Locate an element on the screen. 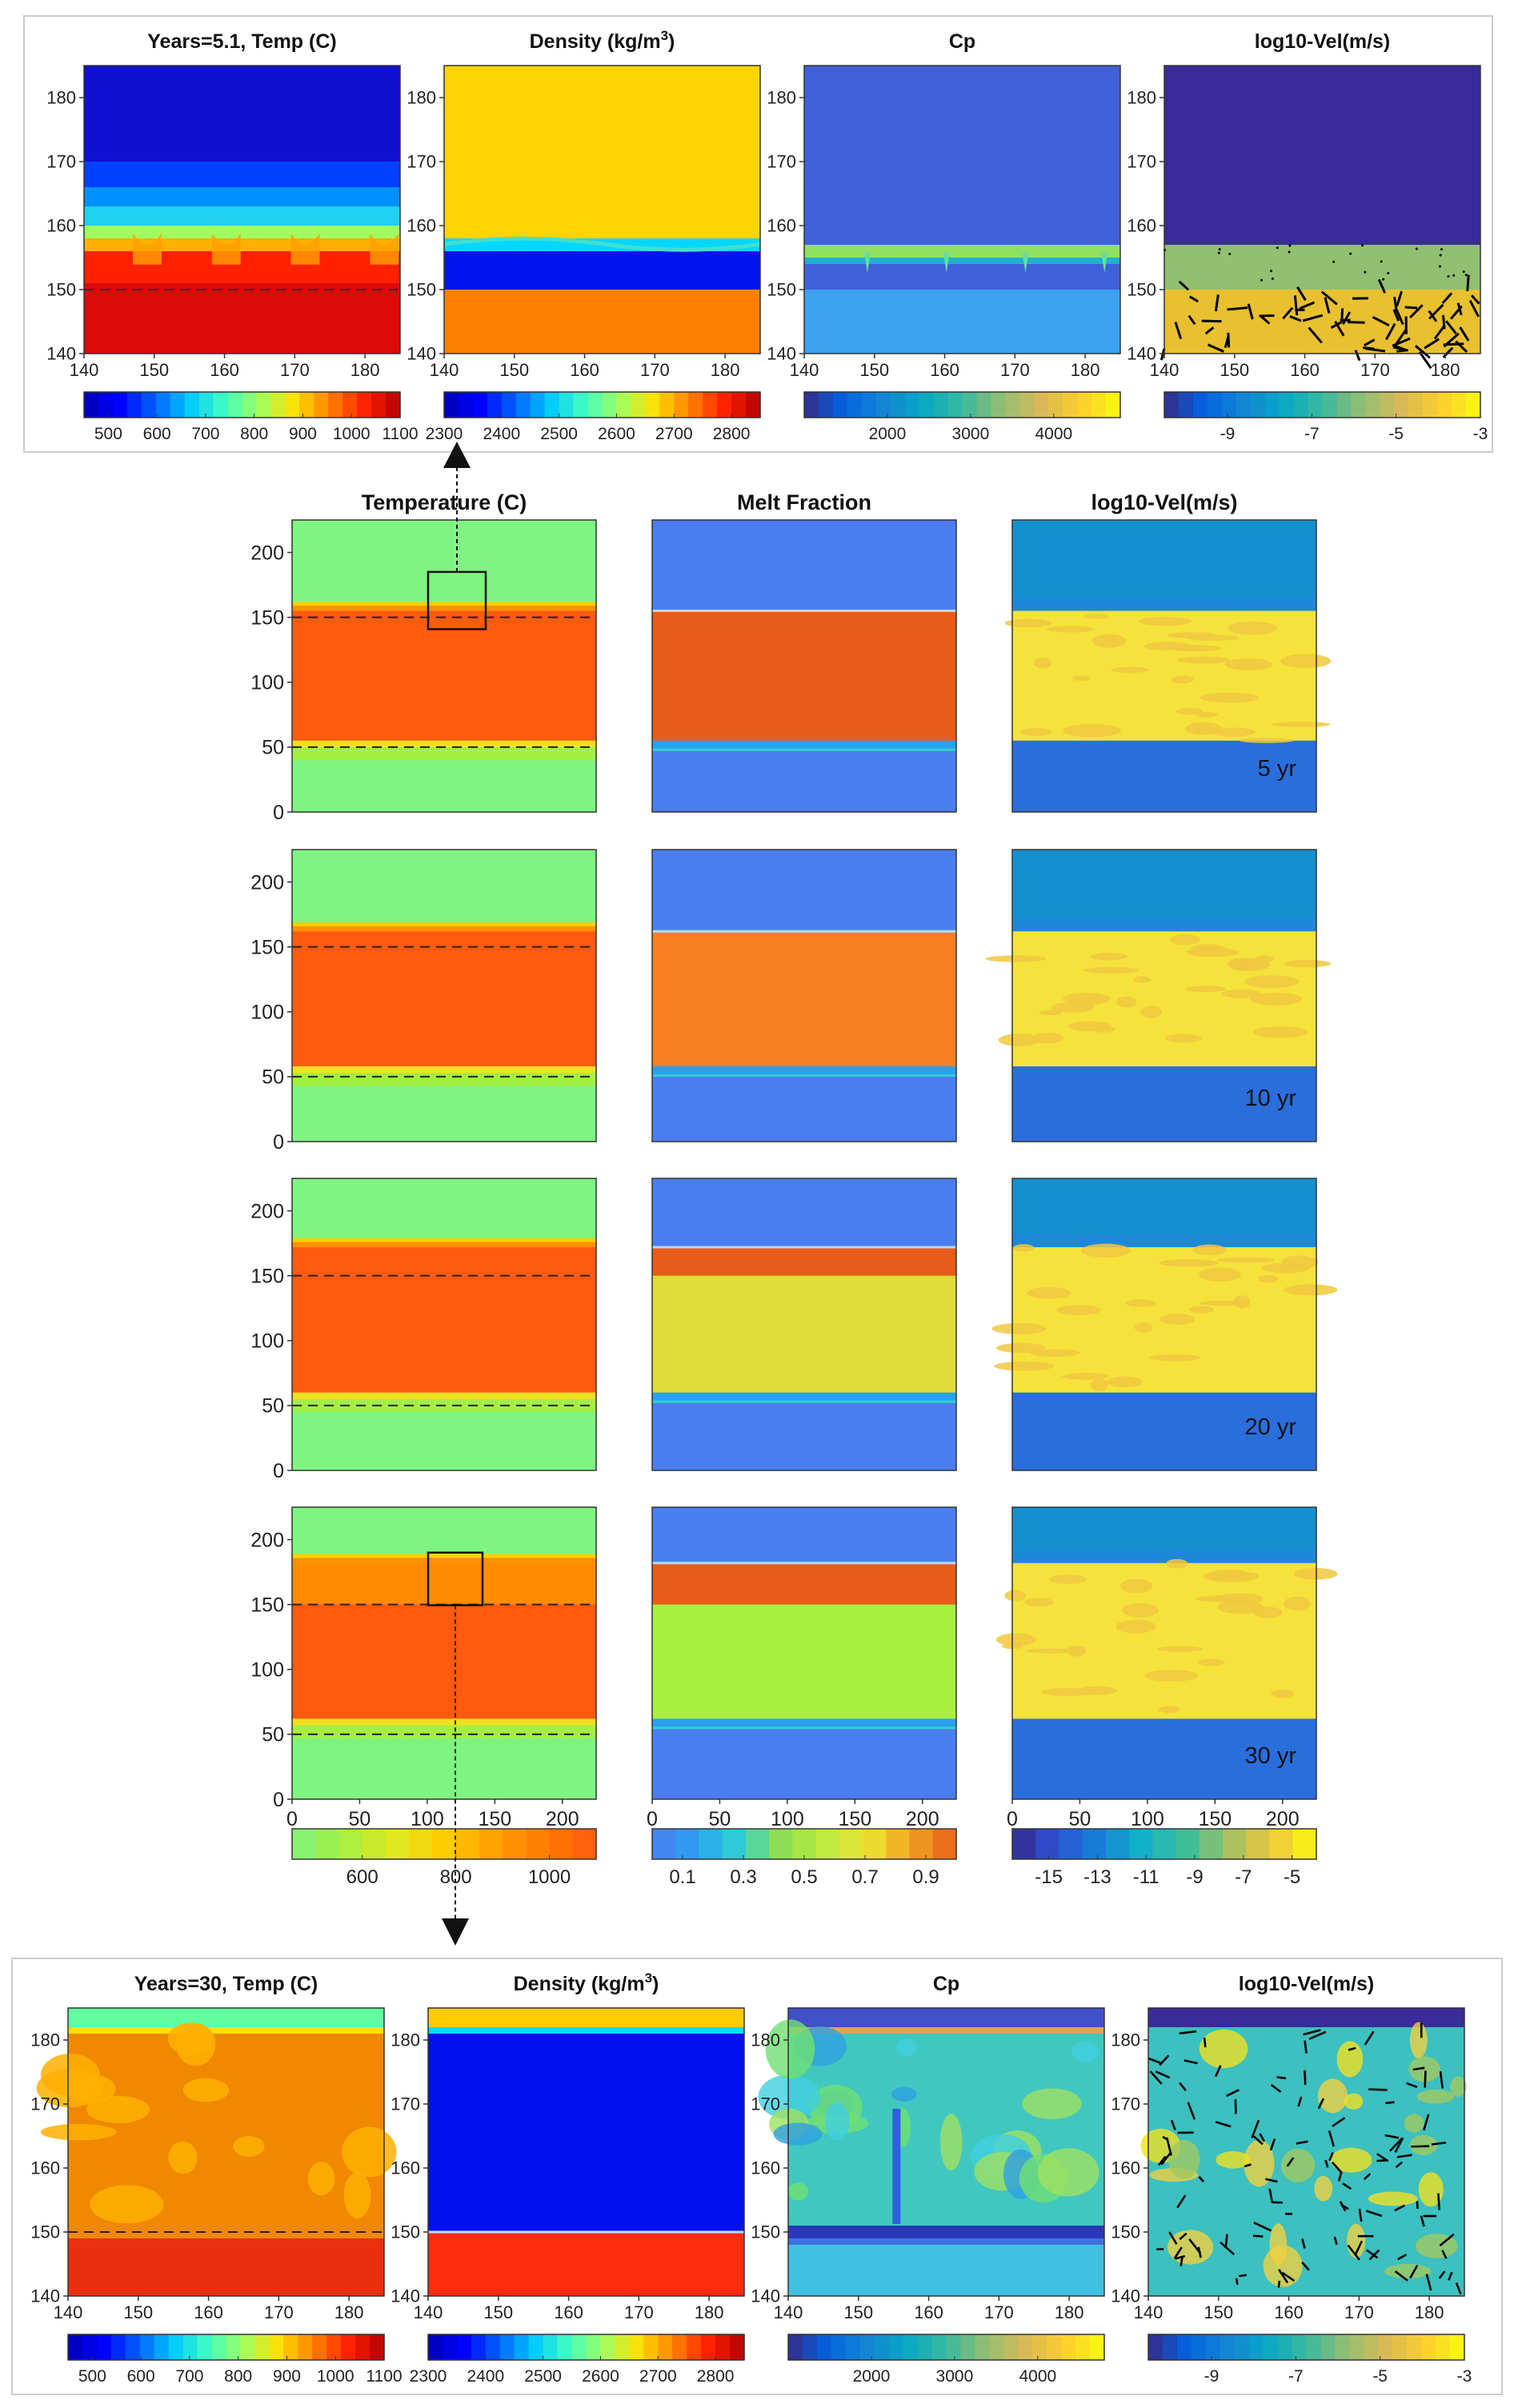  x-tick-label: 140 is located at coordinates (68, 2312).